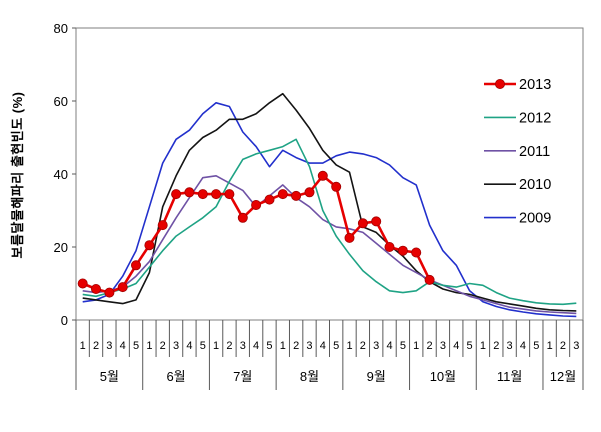 Image resolution: width=601 pixels, height=432 pixels. What do you see at coordinates (61, 174) in the screenshot?
I see `y-tick-label: 40` at bounding box center [61, 174].